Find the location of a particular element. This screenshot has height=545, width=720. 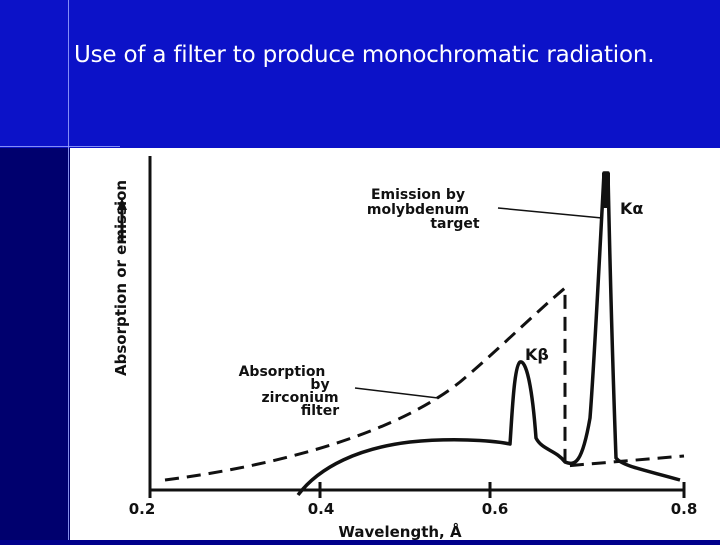

k-beta-label: Kβ is located at coordinates (537, 354).